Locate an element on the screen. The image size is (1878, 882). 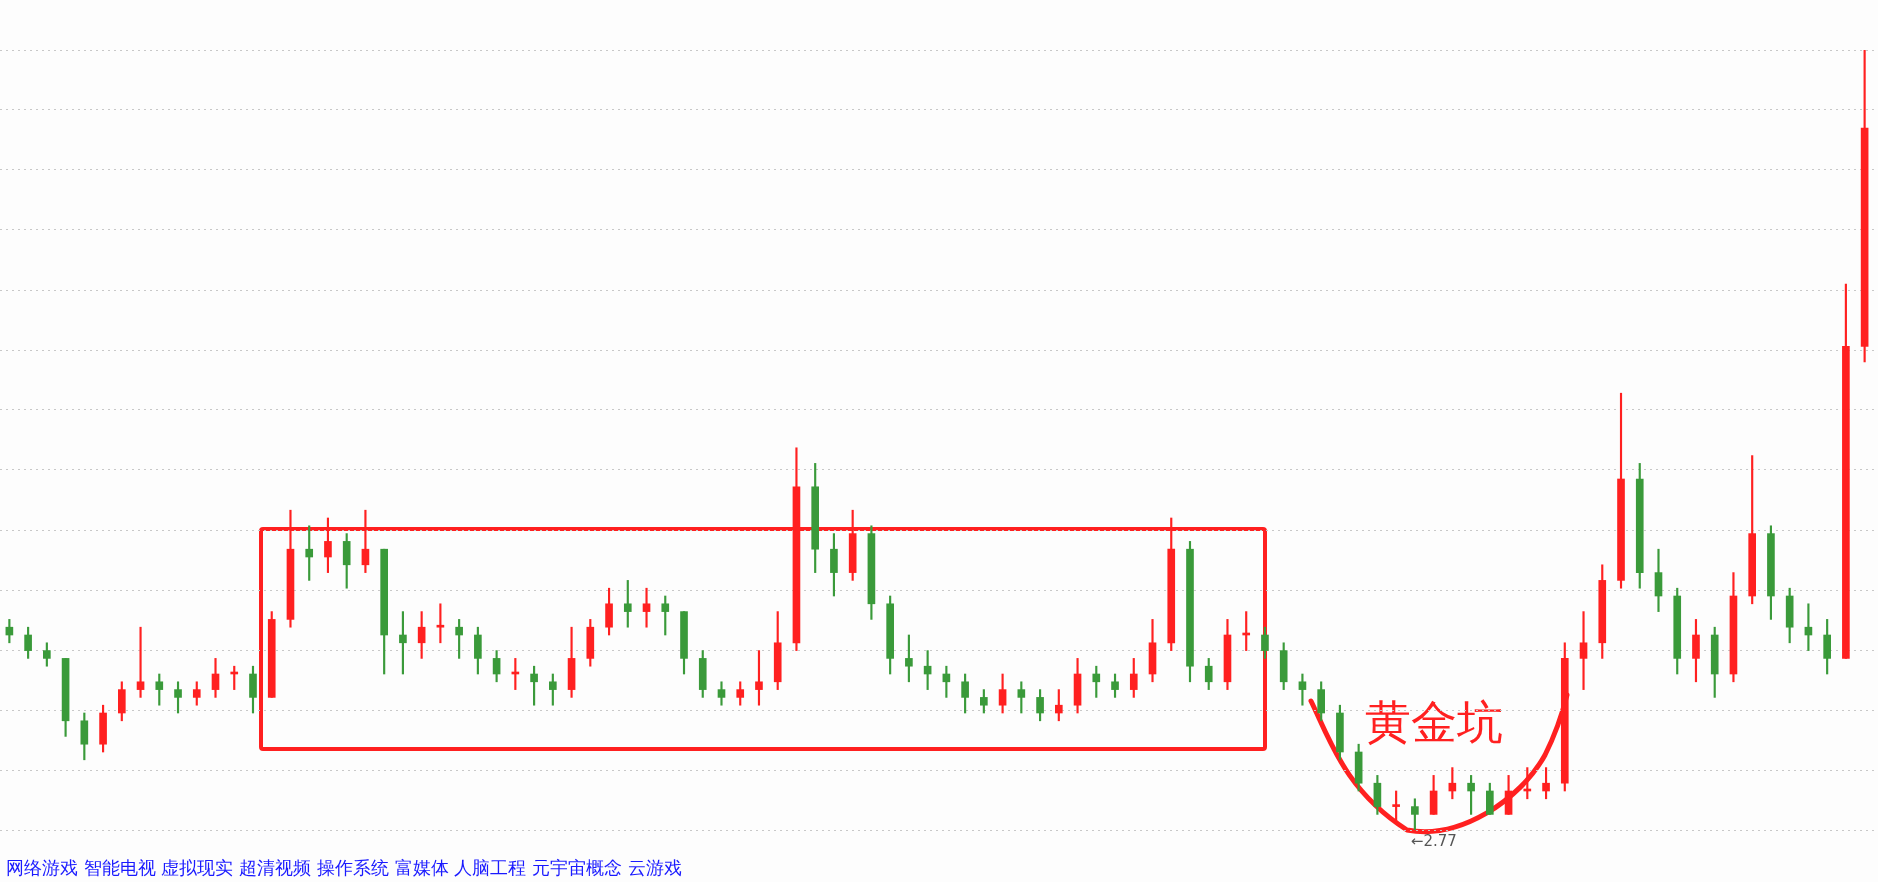
text: ←2.77 is located at coordinates (1433, 841).